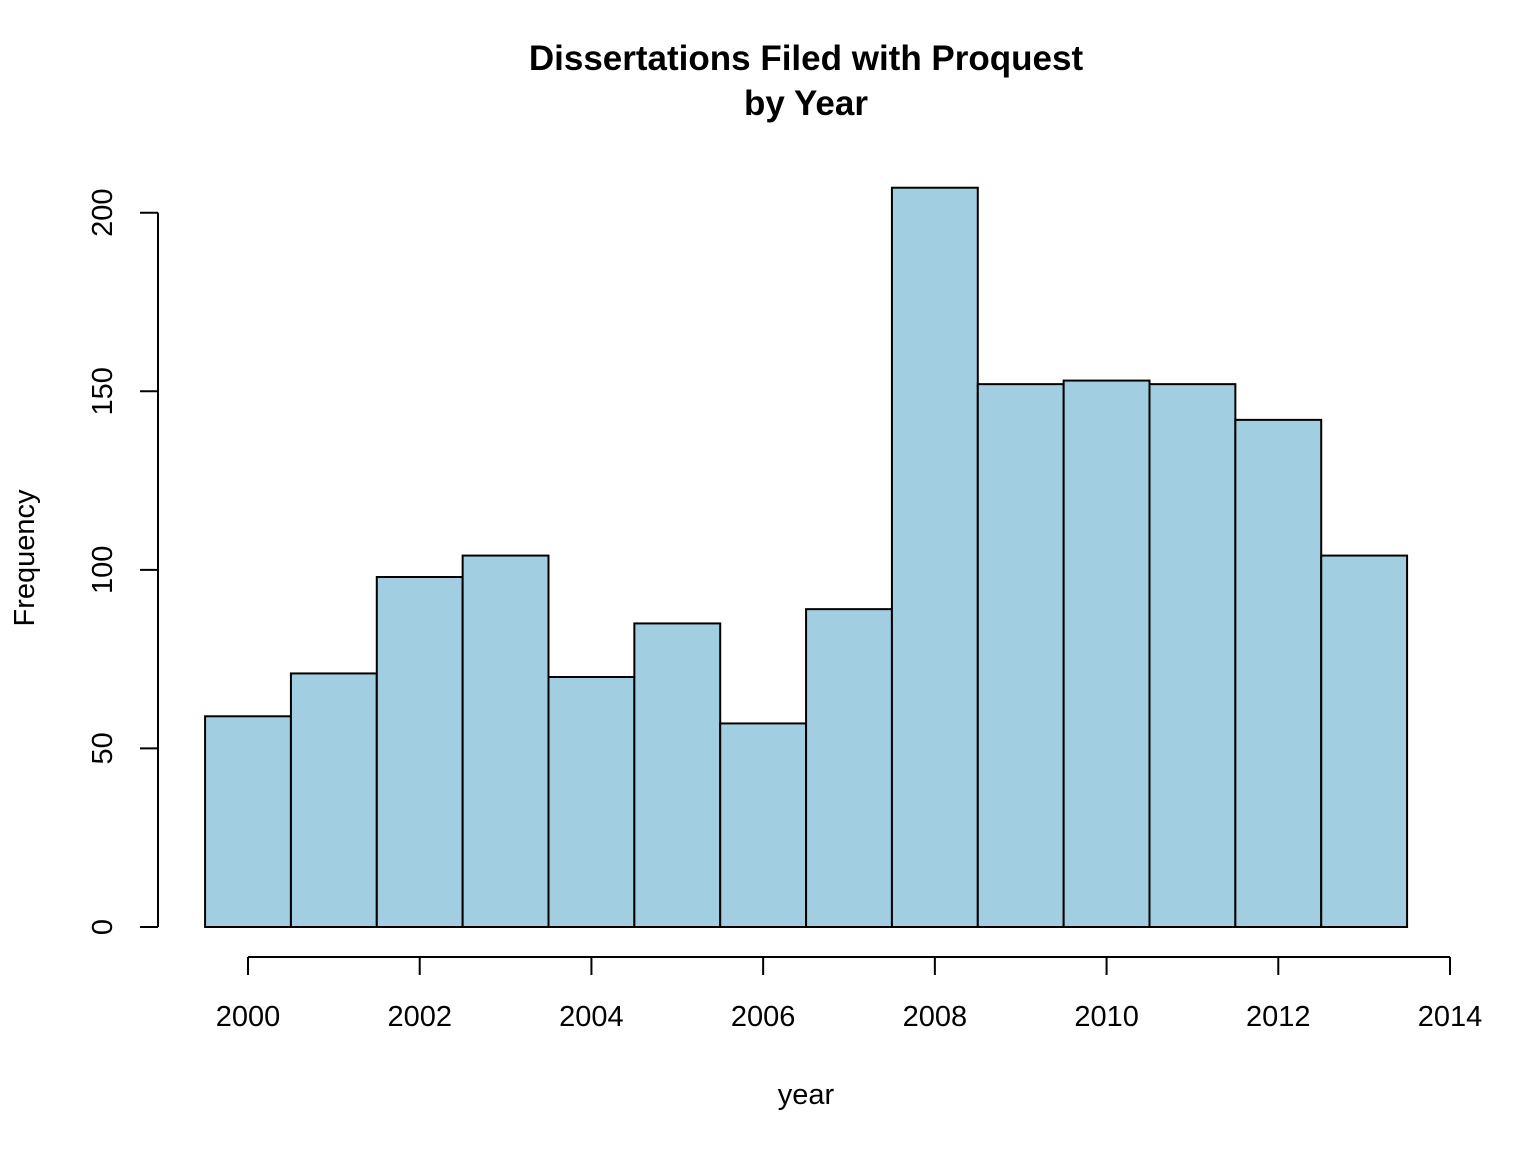 The image size is (1536, 1152). I want to click on y-tick-label-200: 200, so click(103, 213).